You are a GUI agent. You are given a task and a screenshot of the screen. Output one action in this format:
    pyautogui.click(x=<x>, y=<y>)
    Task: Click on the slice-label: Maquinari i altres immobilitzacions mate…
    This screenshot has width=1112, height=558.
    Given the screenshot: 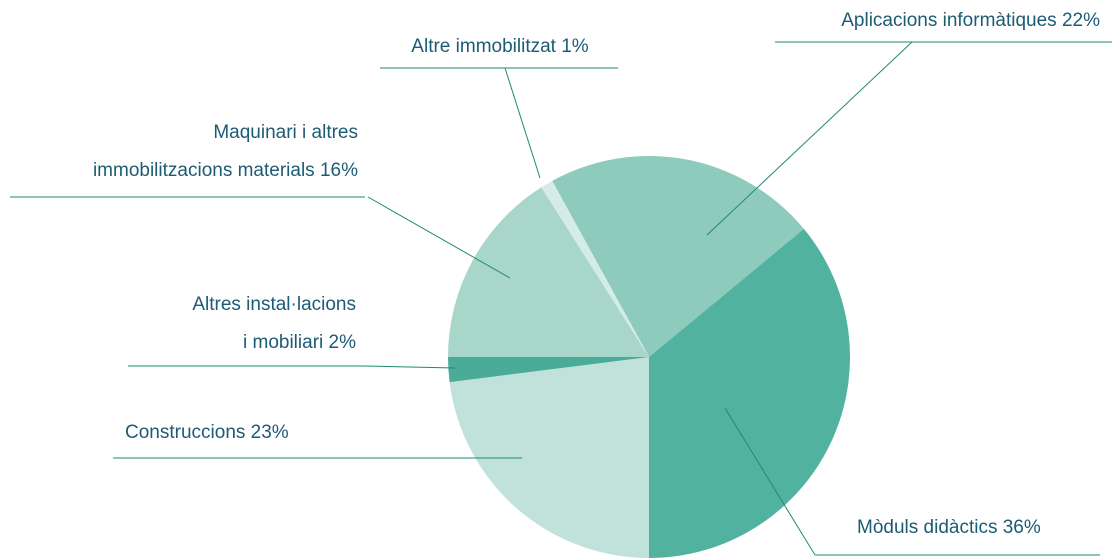 What is the action you would take?
    pyautogui.click(x=179, y=152)
    